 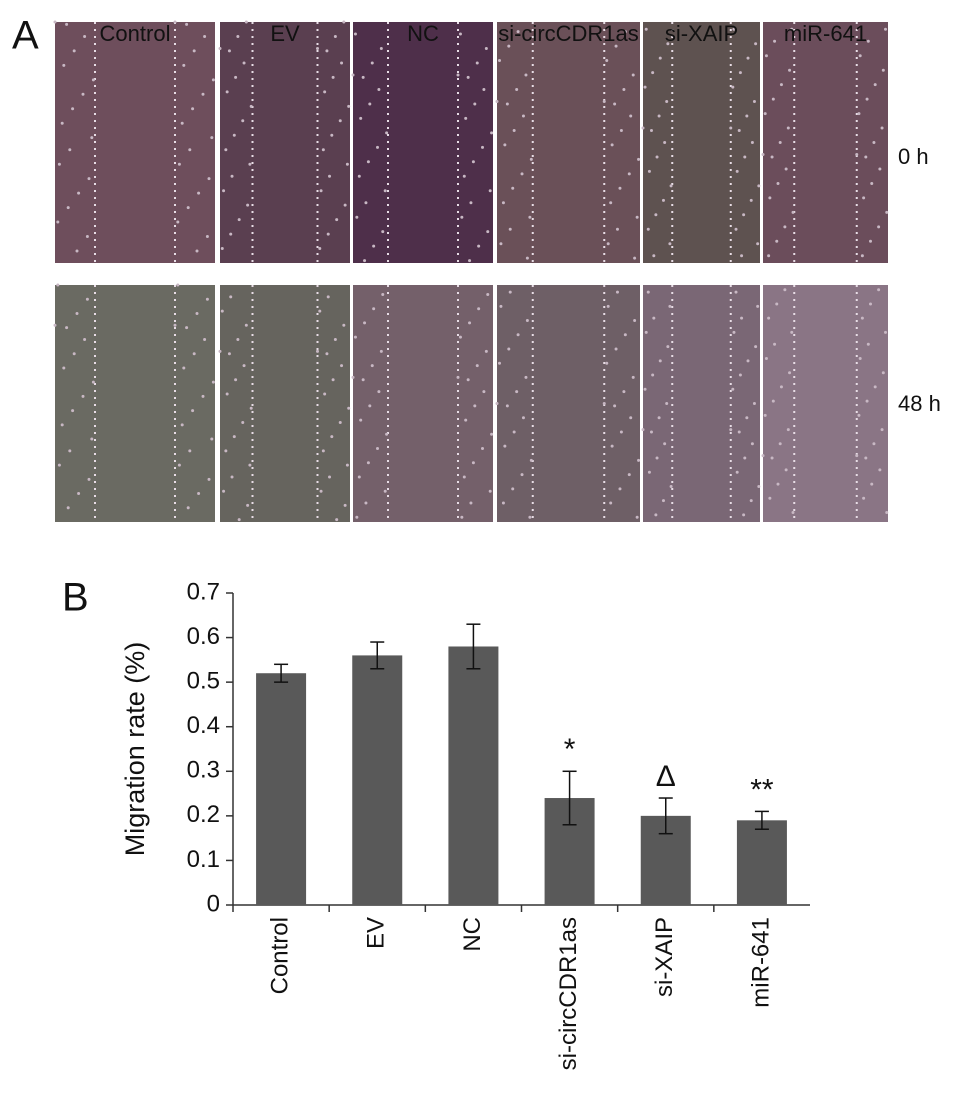 I want to click on column-label: si-XAIP, so click(x=701, y=33).